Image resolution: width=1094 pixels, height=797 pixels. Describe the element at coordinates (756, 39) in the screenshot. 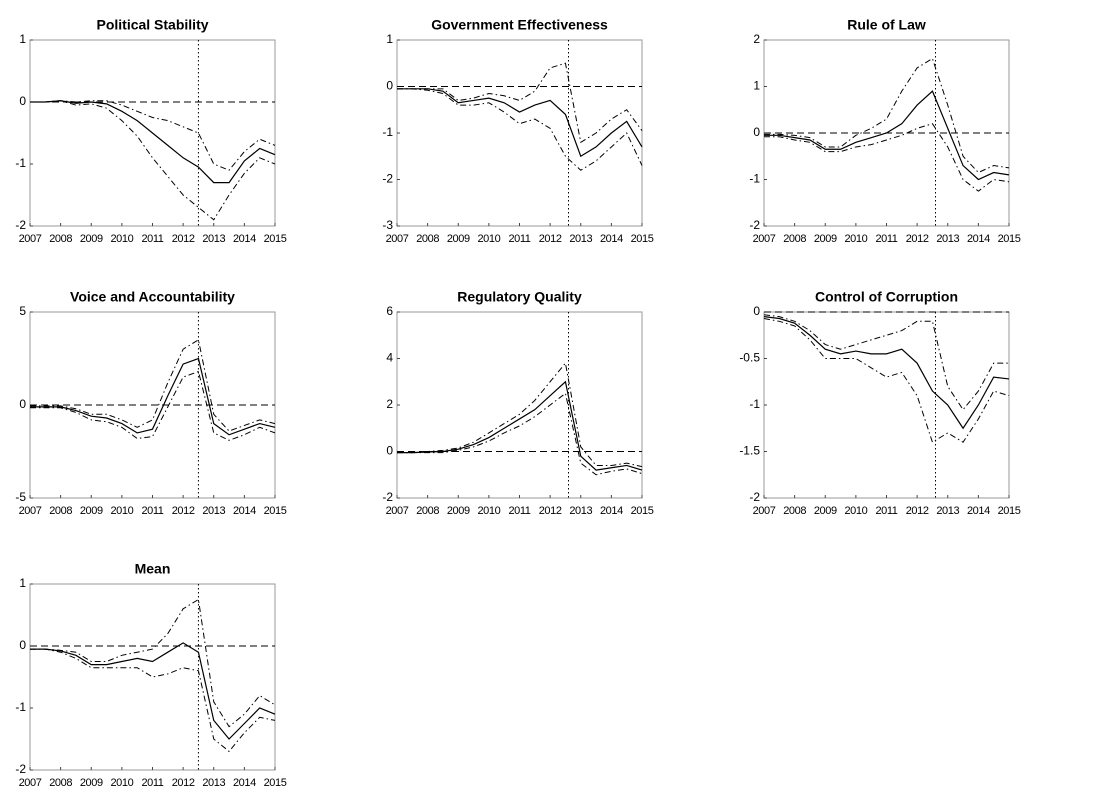

I see `y-tick-label: 2` at that location.